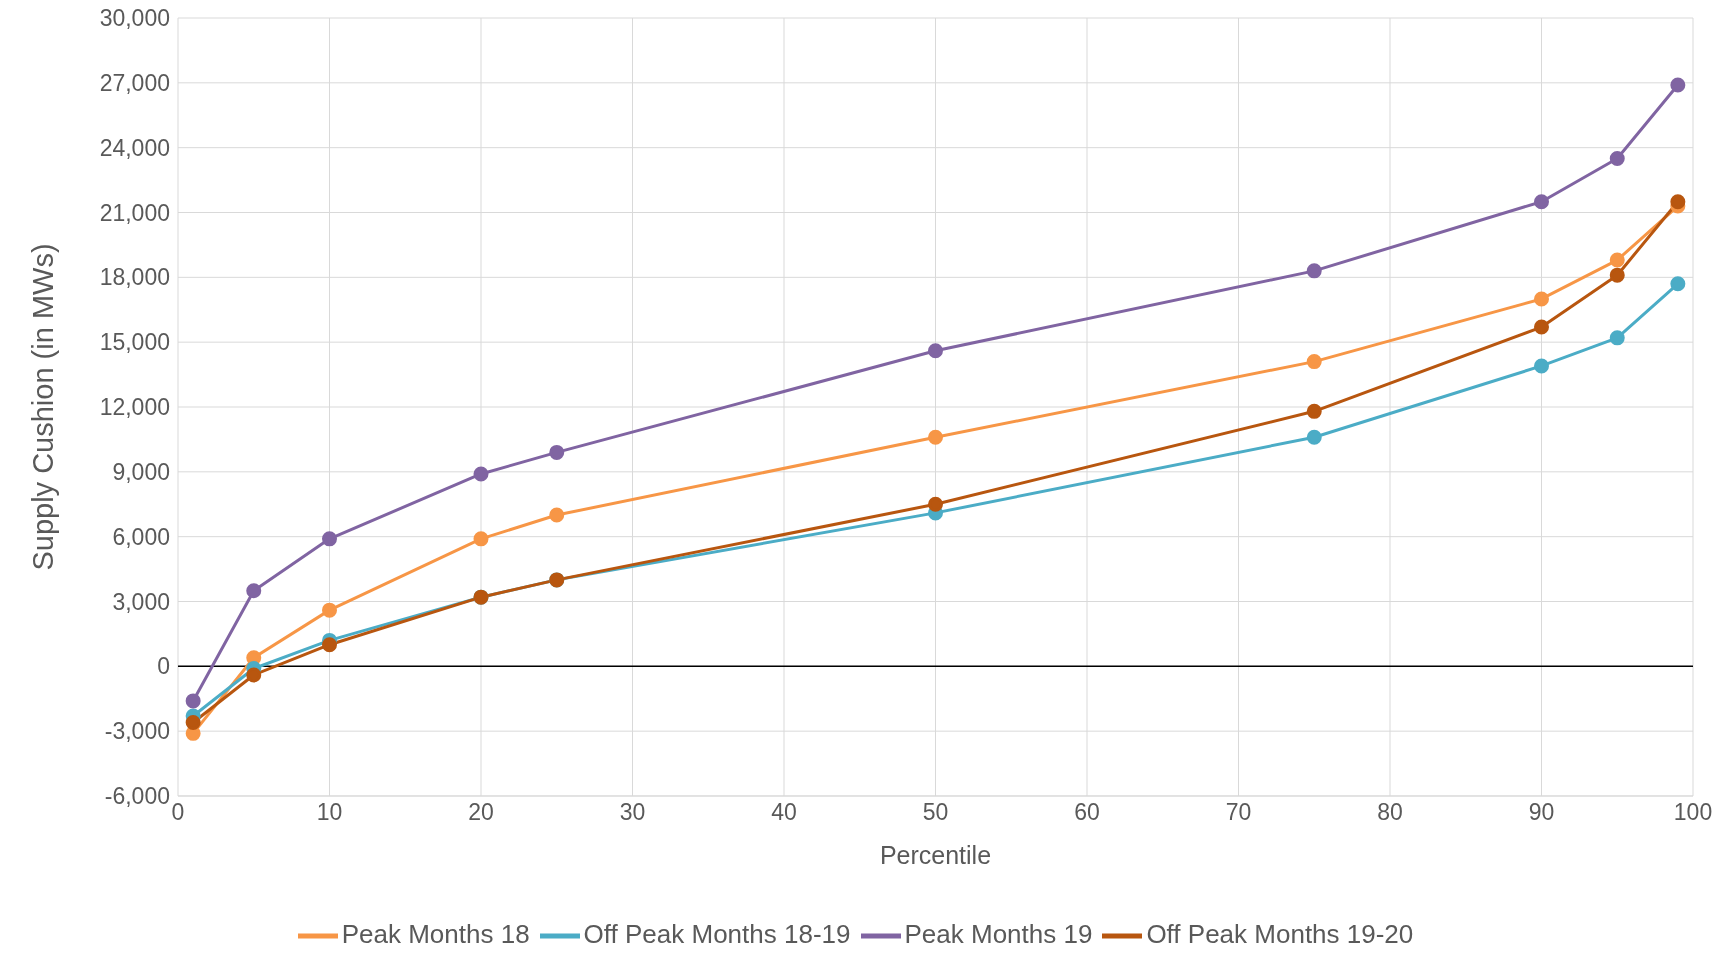  I want to click on y-tick-label: -6,000, so click(137, 796).